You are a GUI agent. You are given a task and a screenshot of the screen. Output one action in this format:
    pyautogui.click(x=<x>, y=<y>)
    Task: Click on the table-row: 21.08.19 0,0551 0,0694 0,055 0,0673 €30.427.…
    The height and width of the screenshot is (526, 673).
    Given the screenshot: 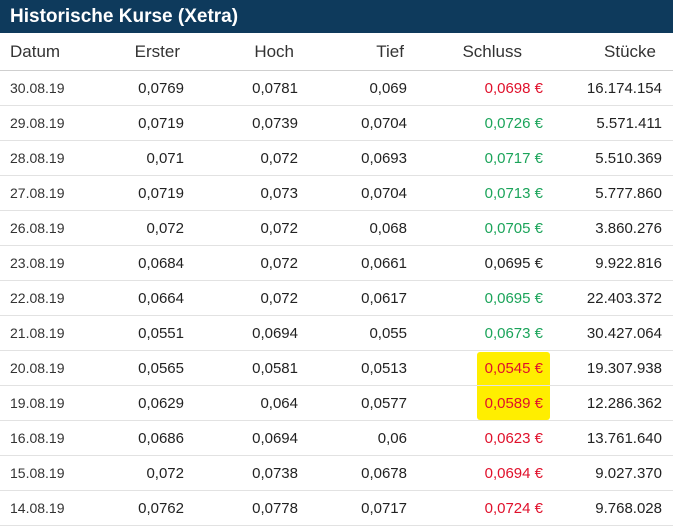 What is the action you would take?
    pyautogui.click(x=336, y=333)
    